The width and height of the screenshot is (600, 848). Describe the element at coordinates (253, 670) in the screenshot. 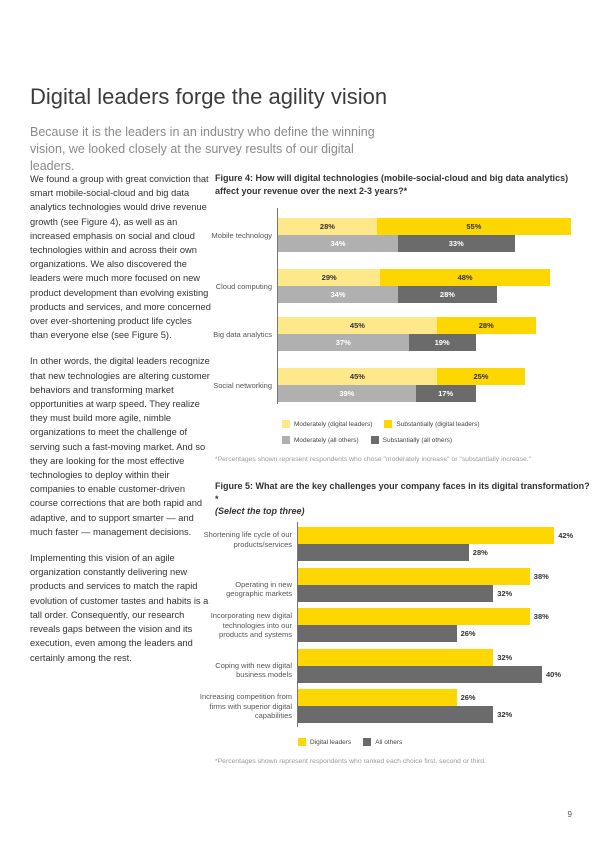

I see `category-label: Coping with new digital business models` at that location.